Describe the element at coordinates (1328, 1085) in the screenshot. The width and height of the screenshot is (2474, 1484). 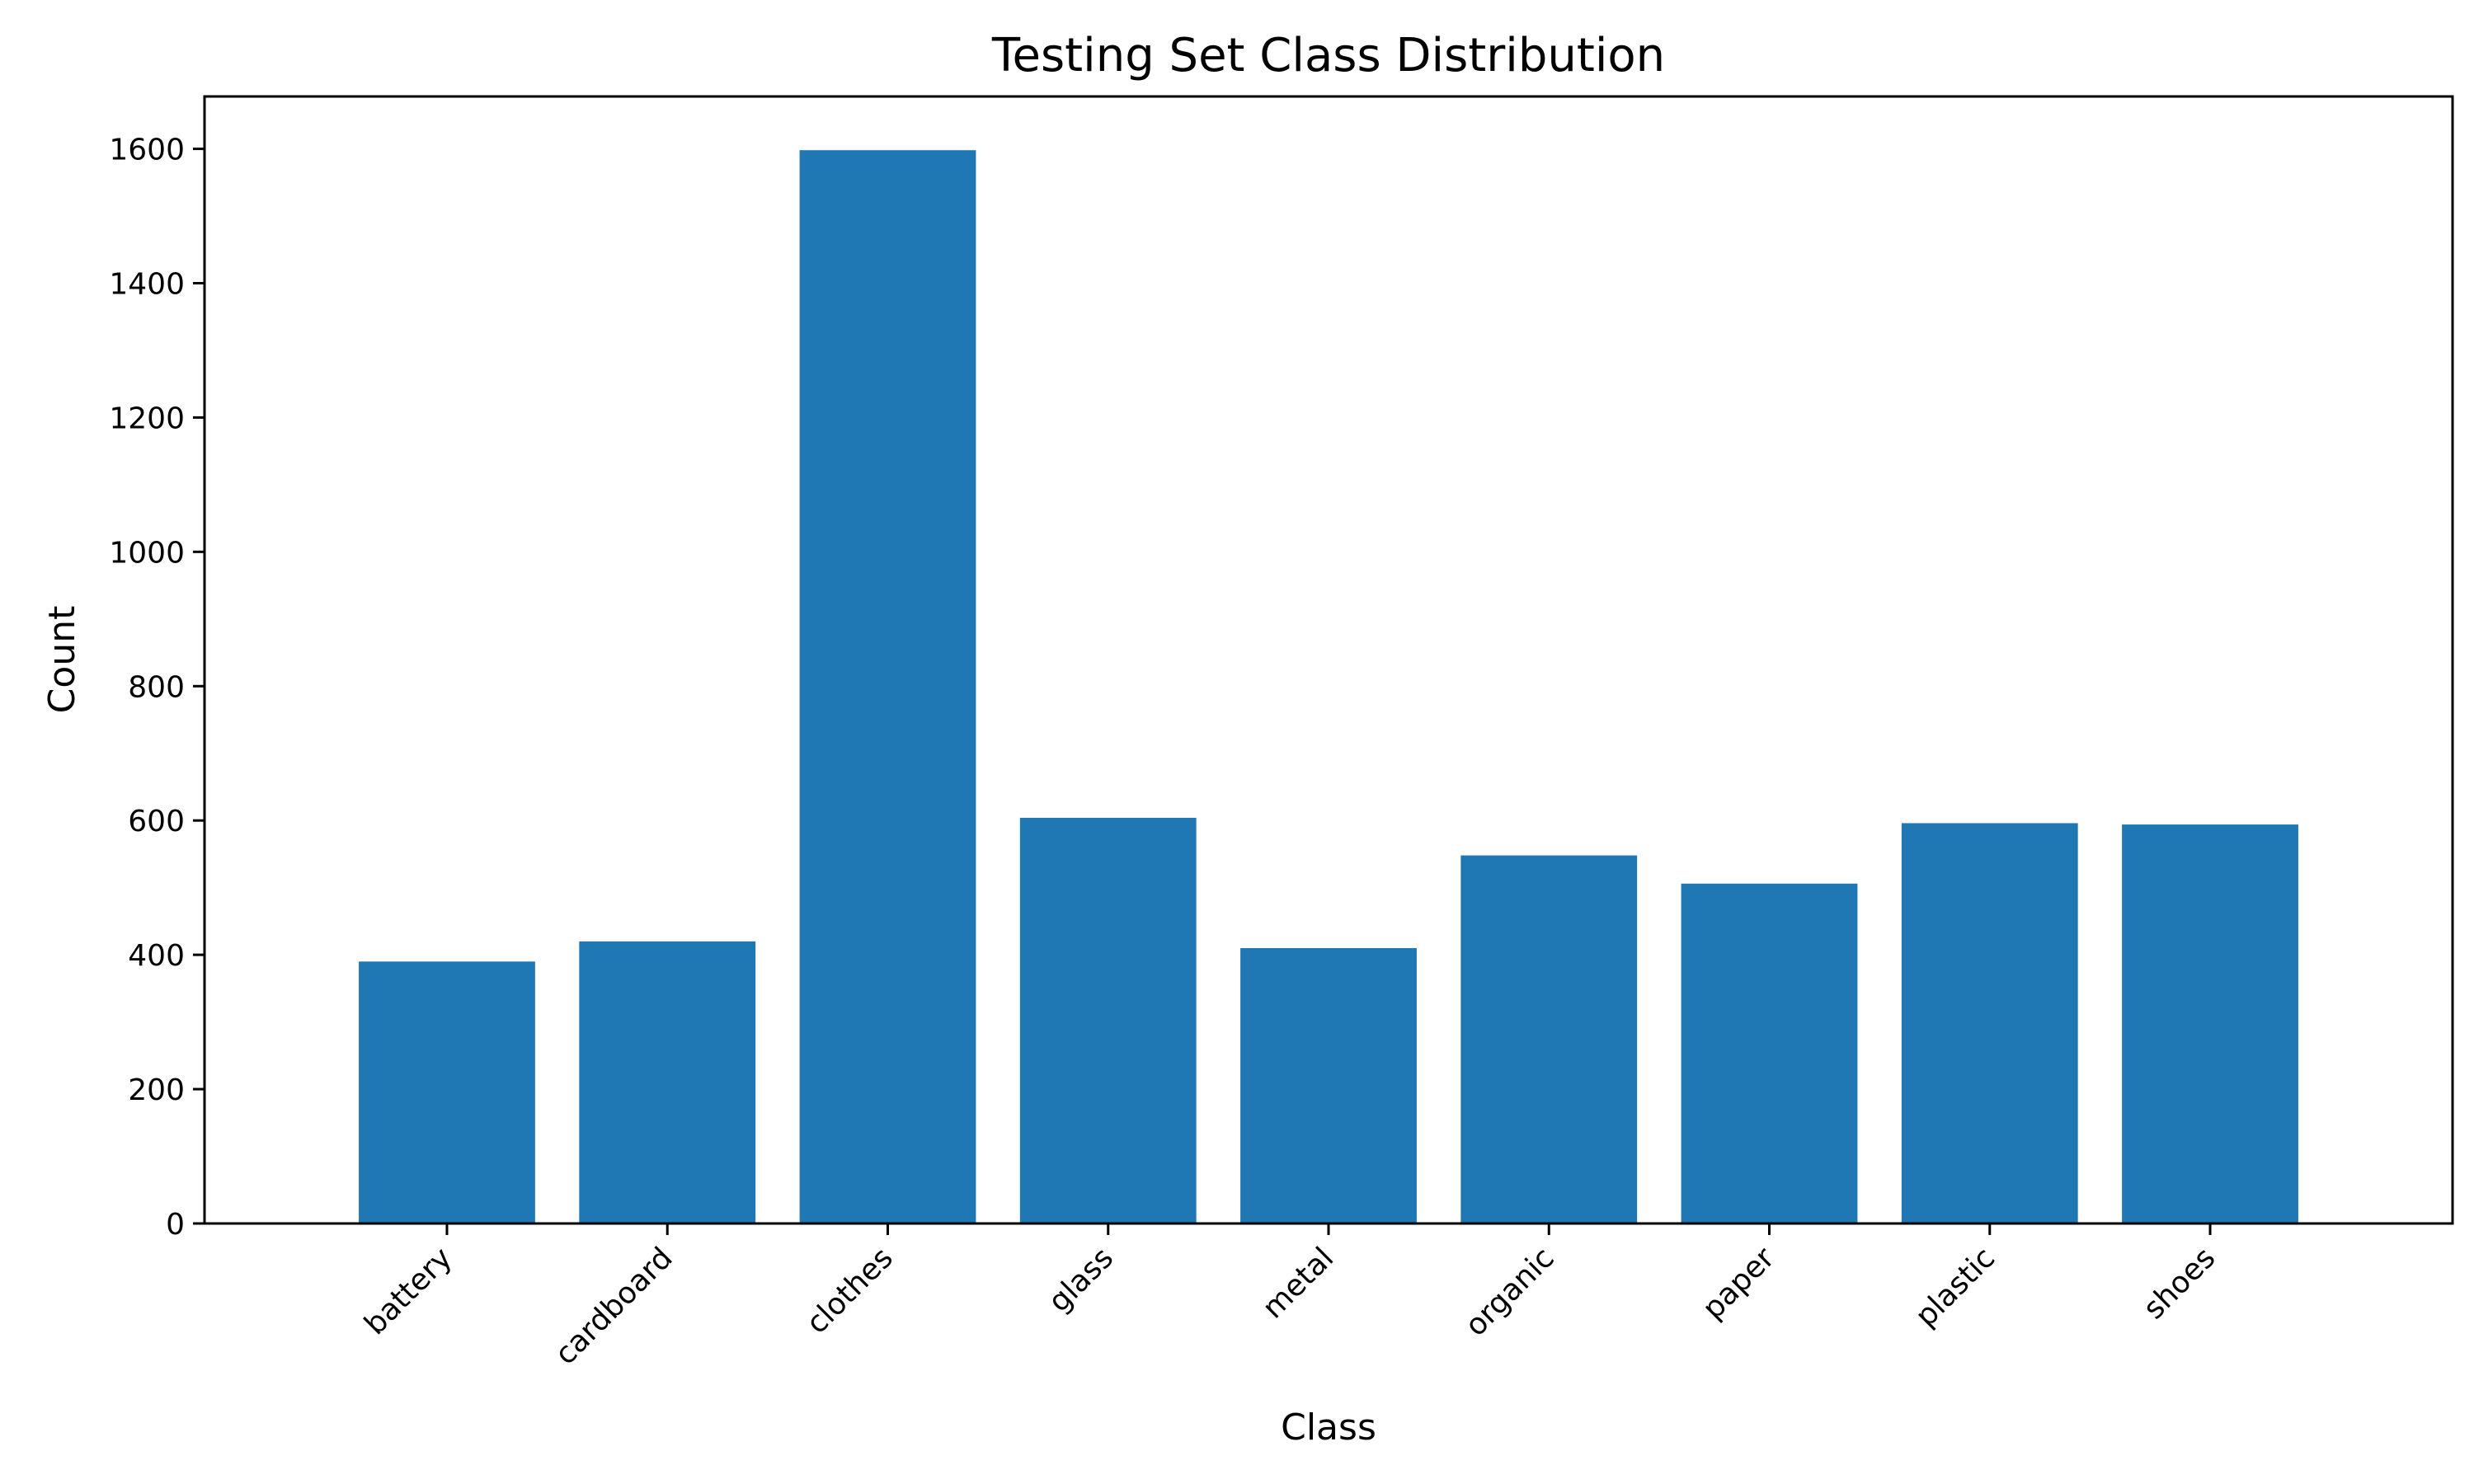
I see `bar-metal` at that location.